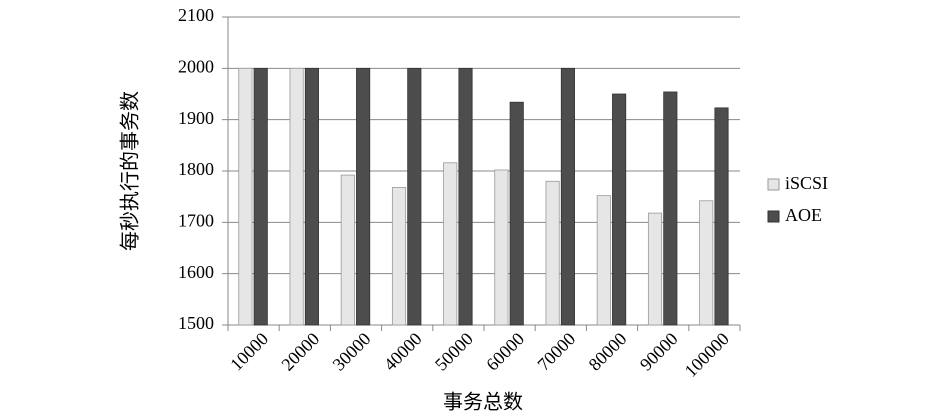 This screenshot has height=419, width=945. I want to click on x-tick-label: 20000, so click(300, 352).